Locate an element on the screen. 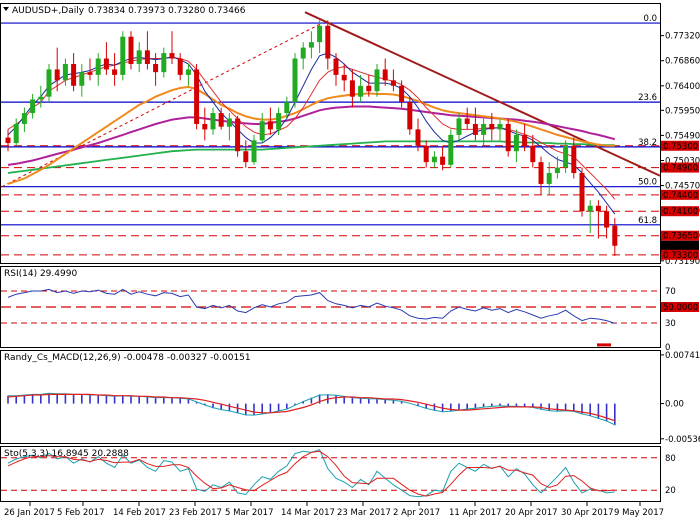  moving-average-green is located at coordinates (311, 157).